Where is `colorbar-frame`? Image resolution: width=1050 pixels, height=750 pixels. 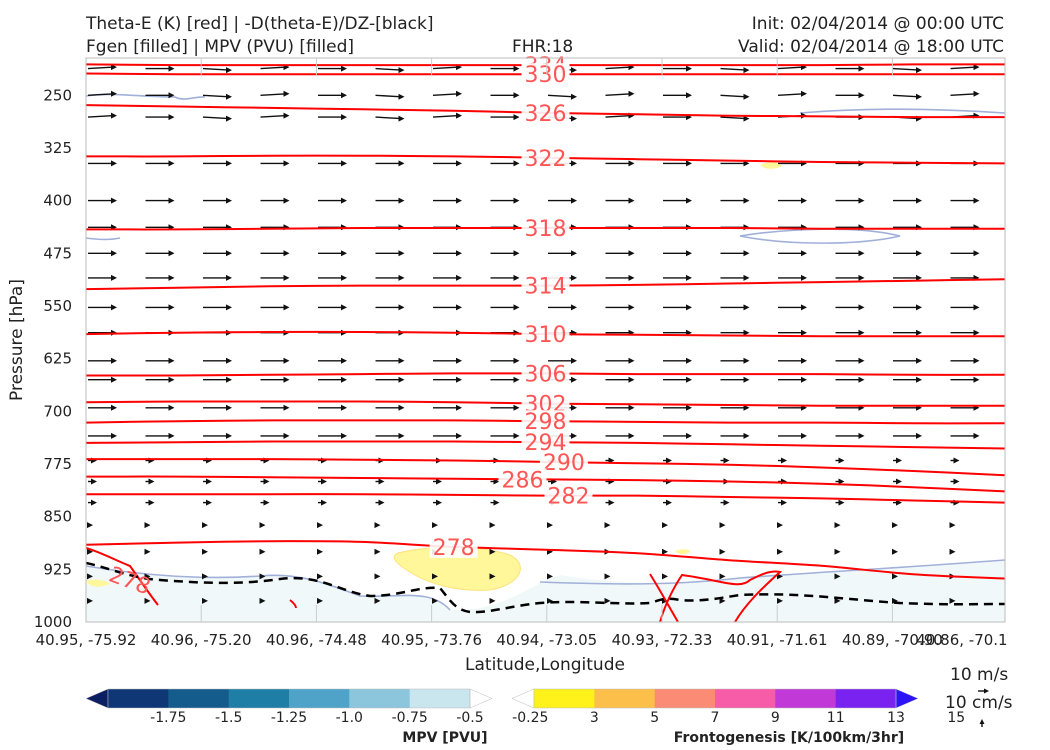
colorbar-frame is located at coordinates (289, 698).